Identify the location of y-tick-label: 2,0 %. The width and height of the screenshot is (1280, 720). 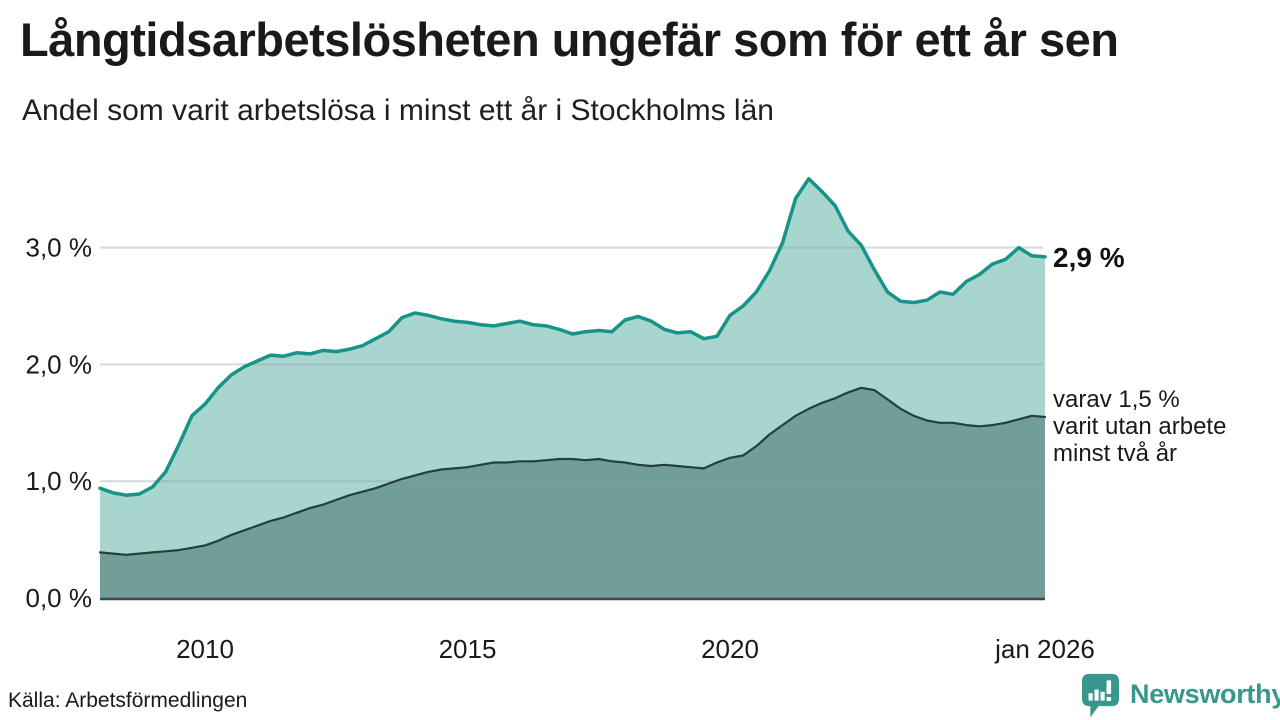
(59, 364).